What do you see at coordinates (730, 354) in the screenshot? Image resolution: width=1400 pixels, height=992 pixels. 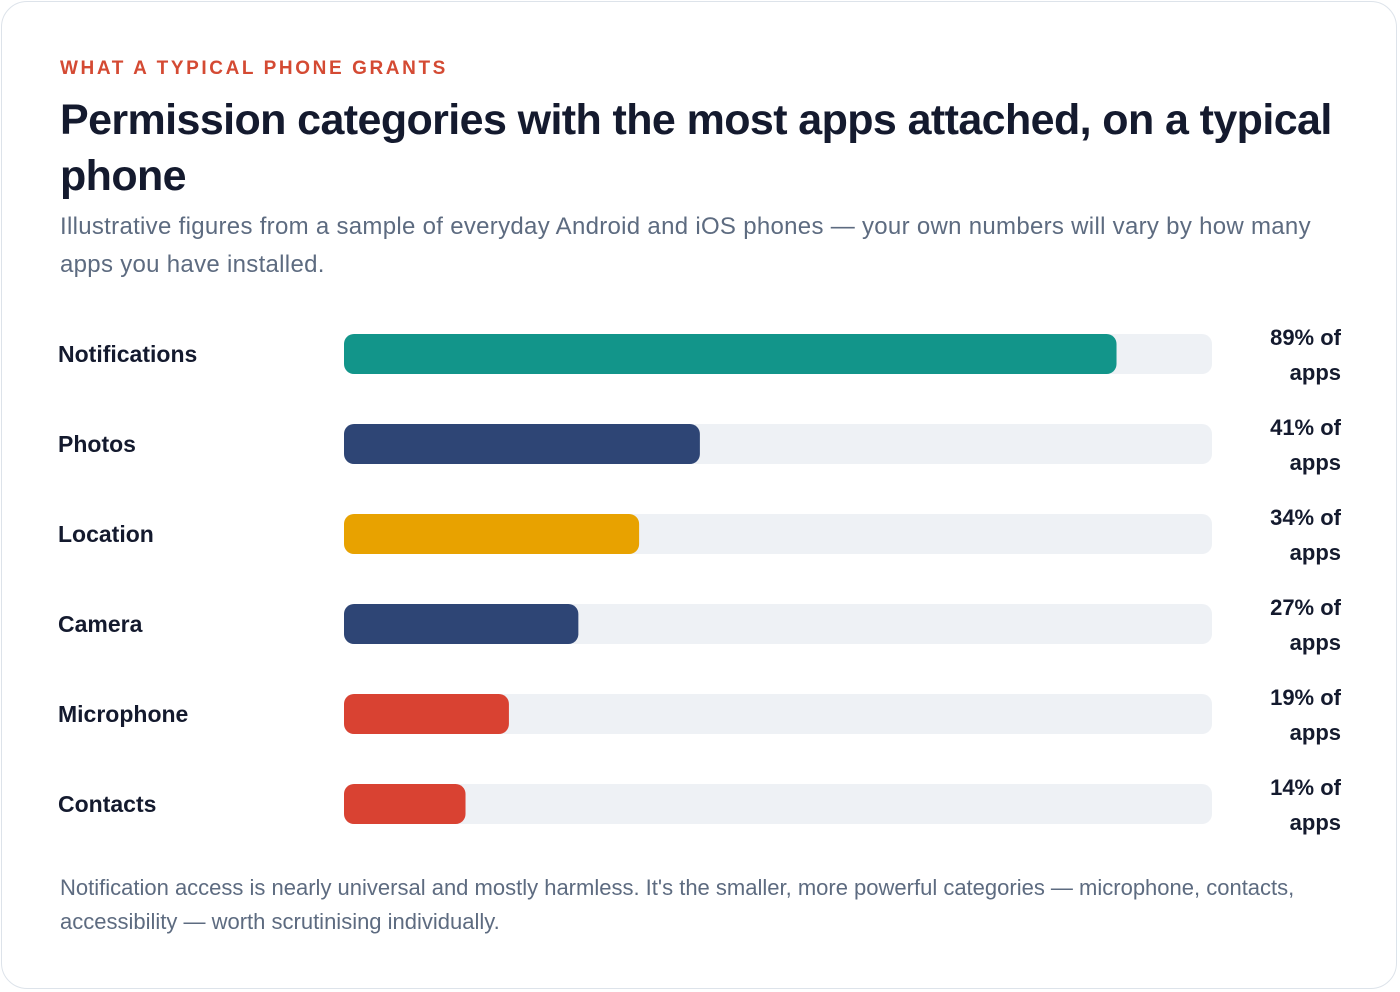 I see `bar-notifications` at bounding box center [730, 354].